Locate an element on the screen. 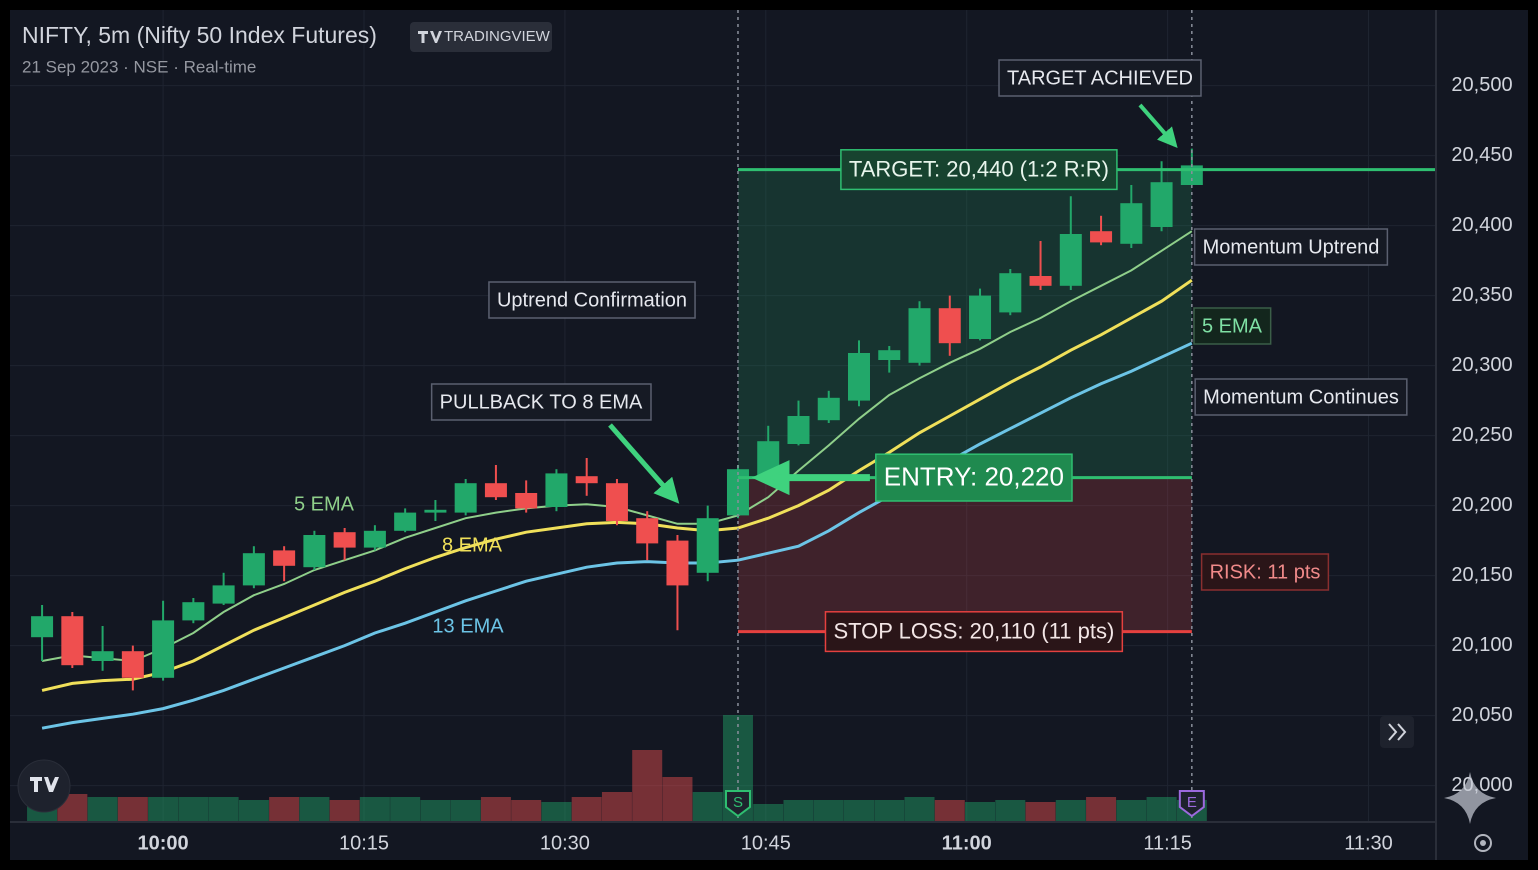 This screenshot has height=870, width=1538. chart-title: NIFTY, 5m (Nifty 50 Index Futures) is located at coordinates (199, 35).